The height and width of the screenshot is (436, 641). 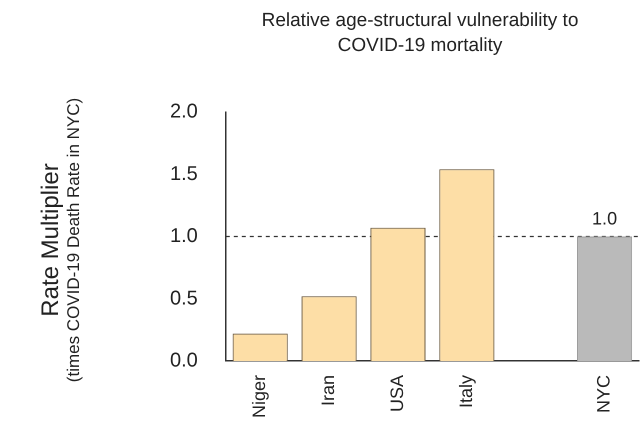 What do you see at coordinates (420, 33) in the screenshot?
I see `chart-title: Relative age-structural vulnerability to COVID-19 mortality` at bounding box center [420, 33].